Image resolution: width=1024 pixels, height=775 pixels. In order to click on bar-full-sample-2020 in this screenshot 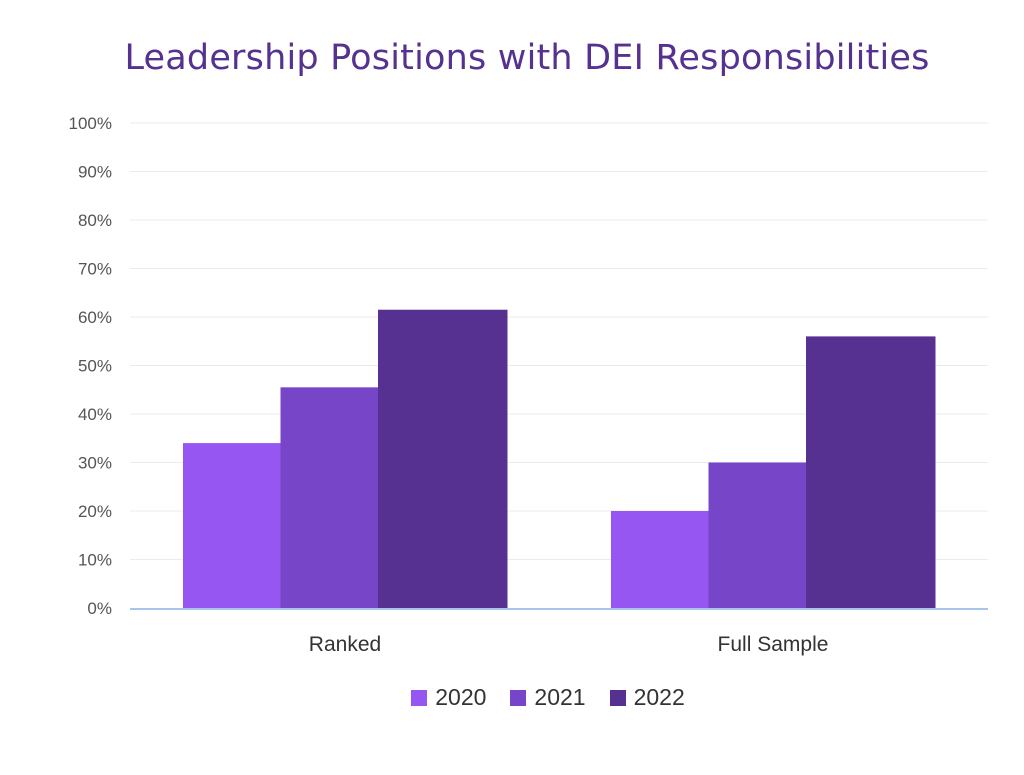, I will do `click(660, 559)`.